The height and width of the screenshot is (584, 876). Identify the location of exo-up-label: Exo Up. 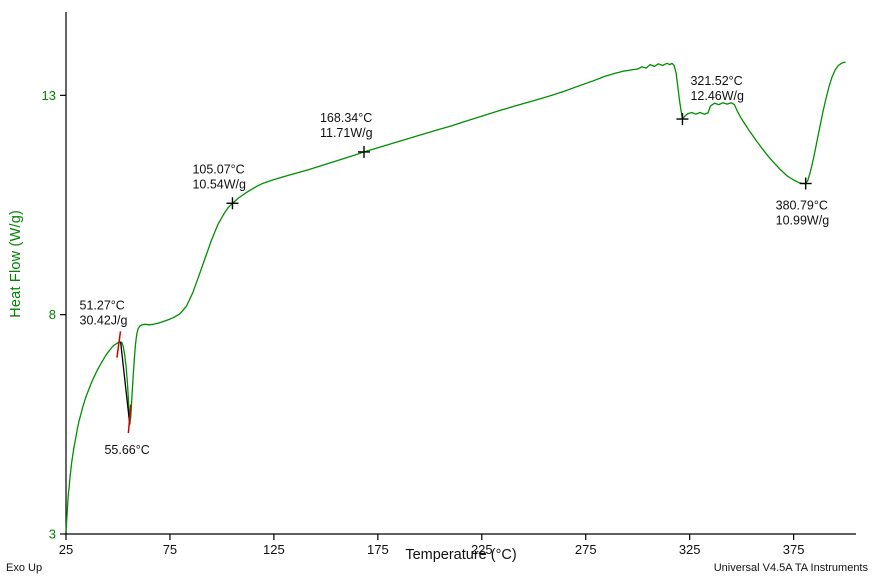
(24, 568).